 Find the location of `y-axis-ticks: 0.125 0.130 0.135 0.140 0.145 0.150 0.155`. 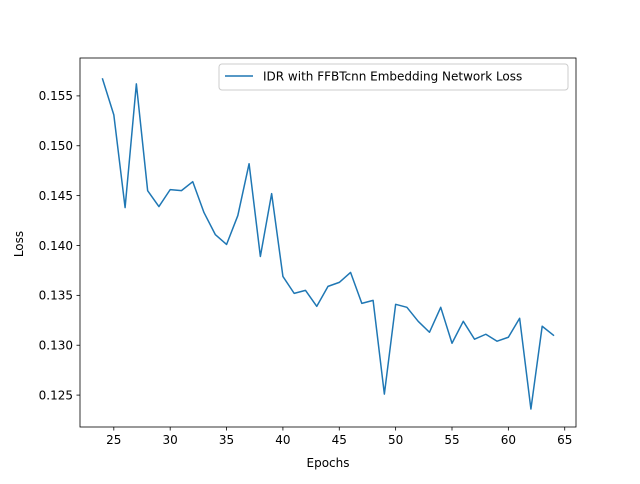

y-axis-ticks: 0.125 0.130 0.135 0.140 0.145 0.150 0.155 is located at coordinates (59, 245).